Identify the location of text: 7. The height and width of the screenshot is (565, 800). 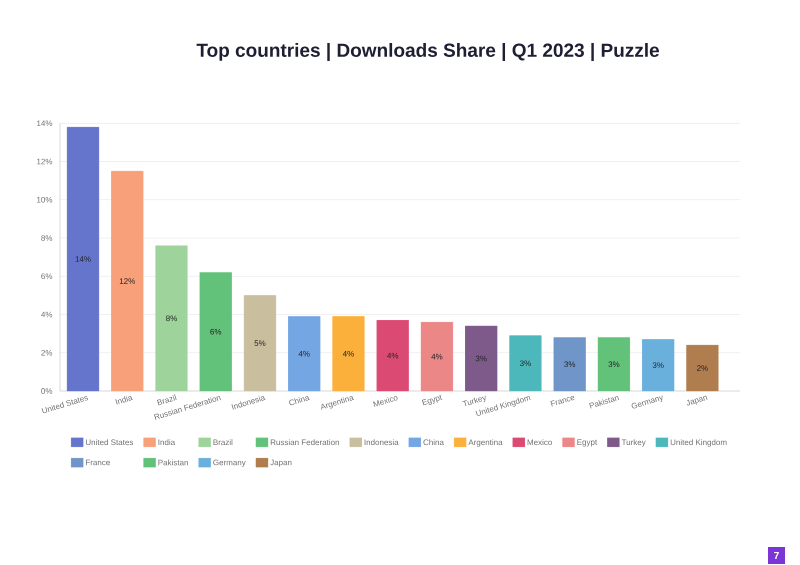
(776, 555).